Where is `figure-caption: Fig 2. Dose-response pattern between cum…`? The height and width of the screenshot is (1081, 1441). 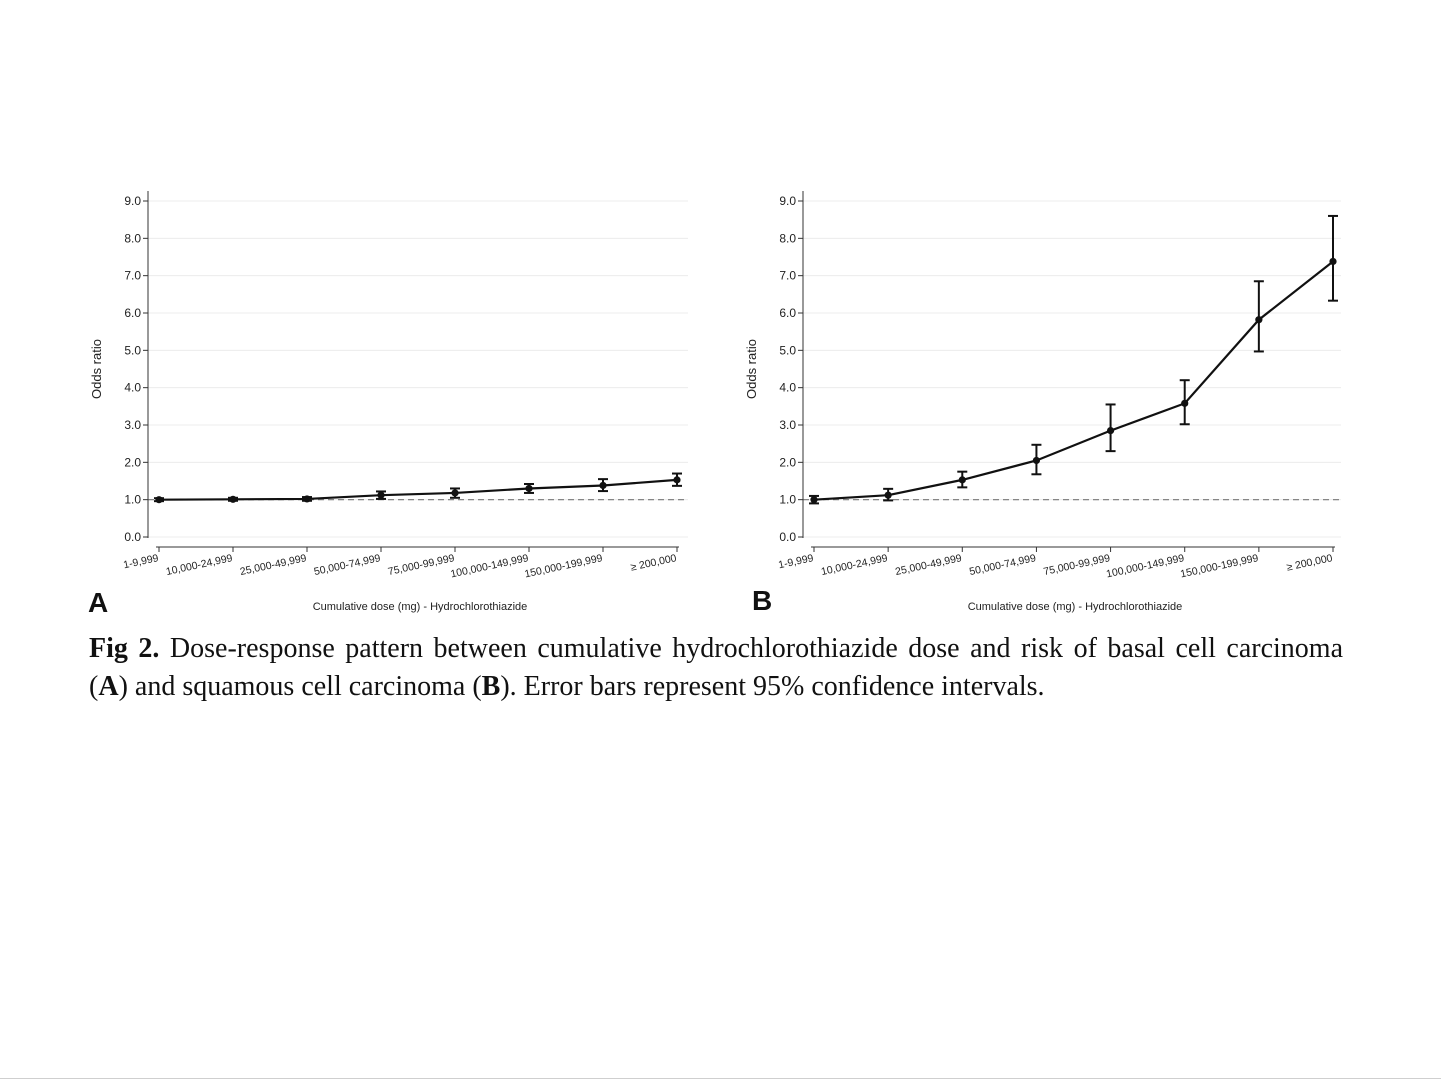
figure-caption: Fig 2. Dose-response pattern between cum… is located at coordinates (716, 668).